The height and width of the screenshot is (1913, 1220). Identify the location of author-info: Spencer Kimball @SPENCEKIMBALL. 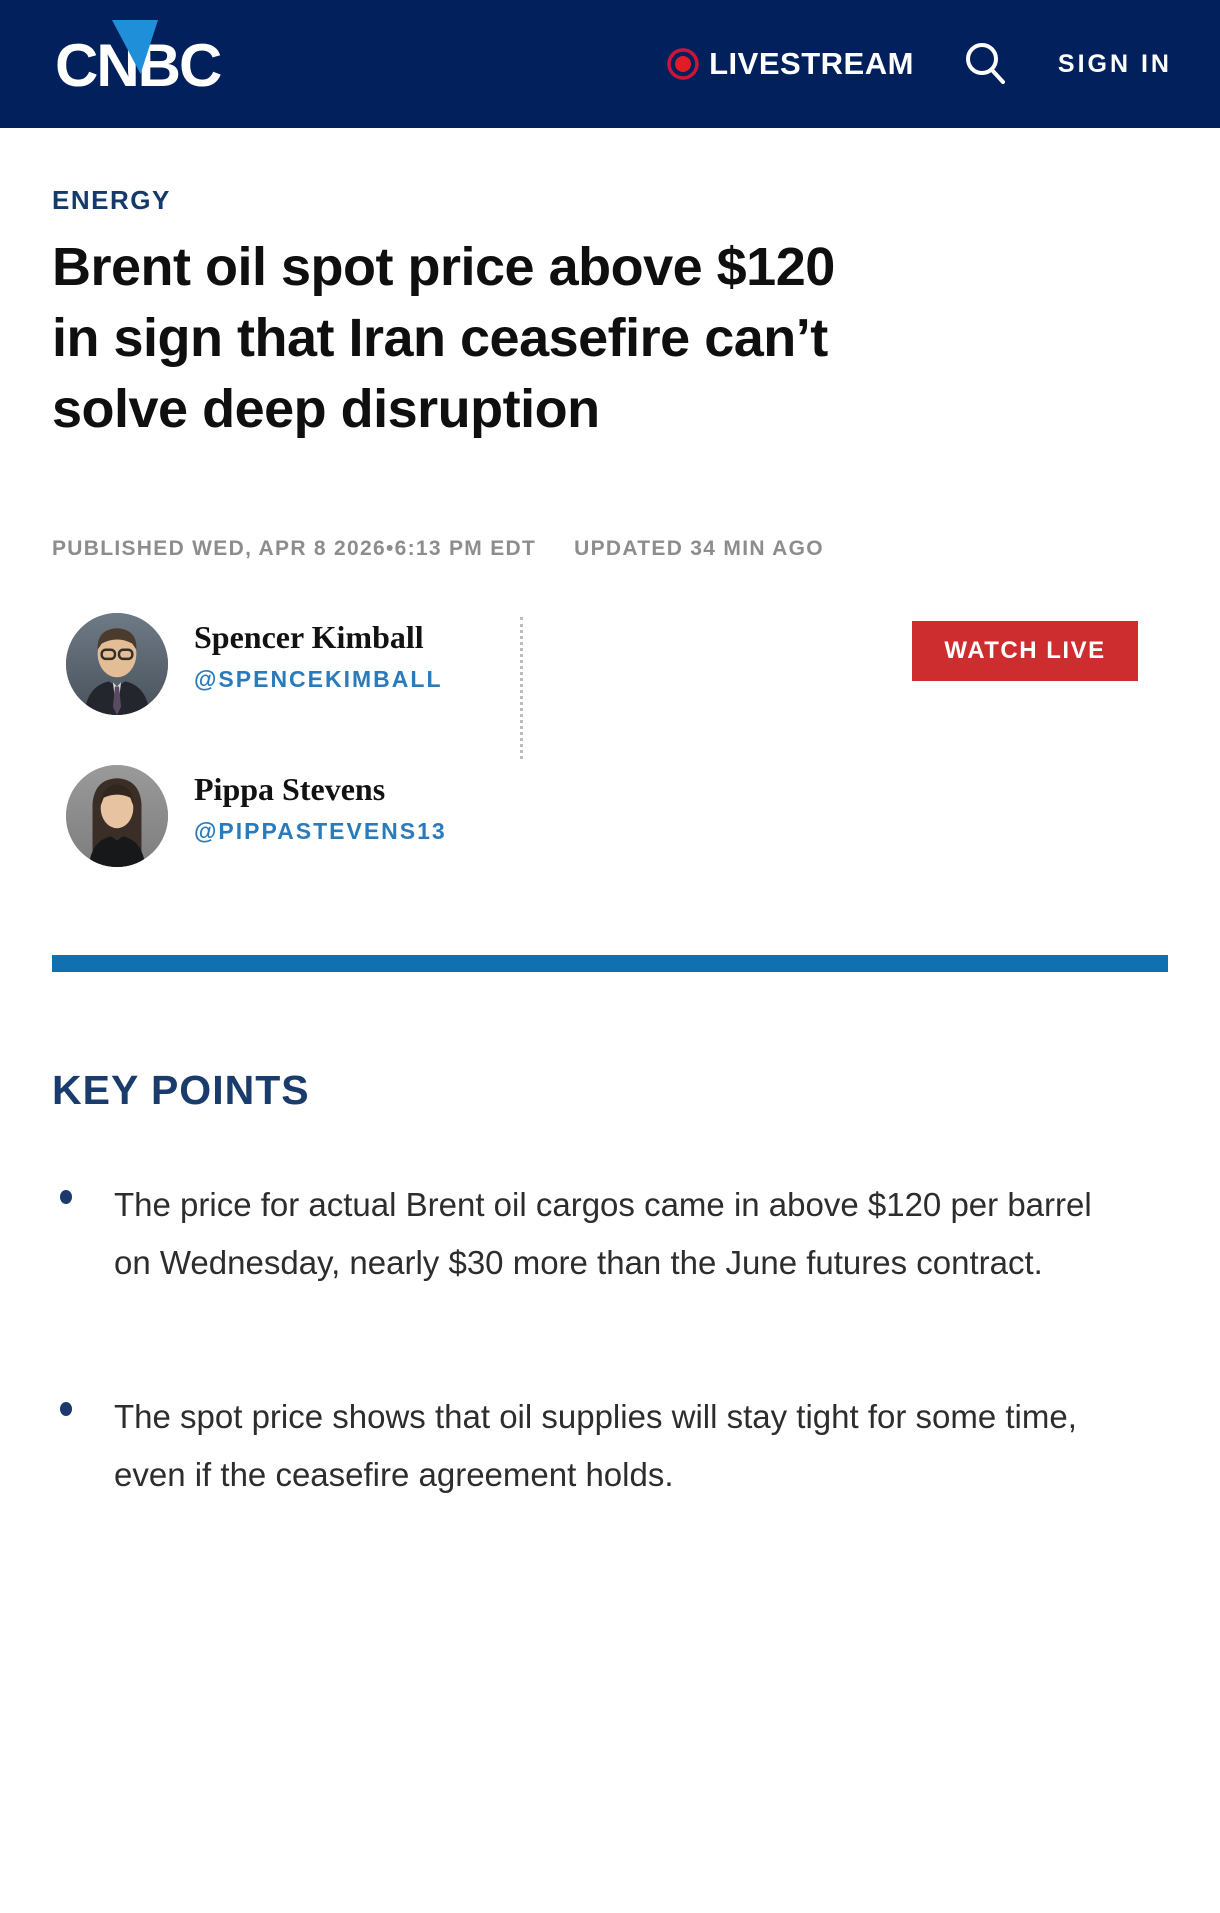
(318, 653).